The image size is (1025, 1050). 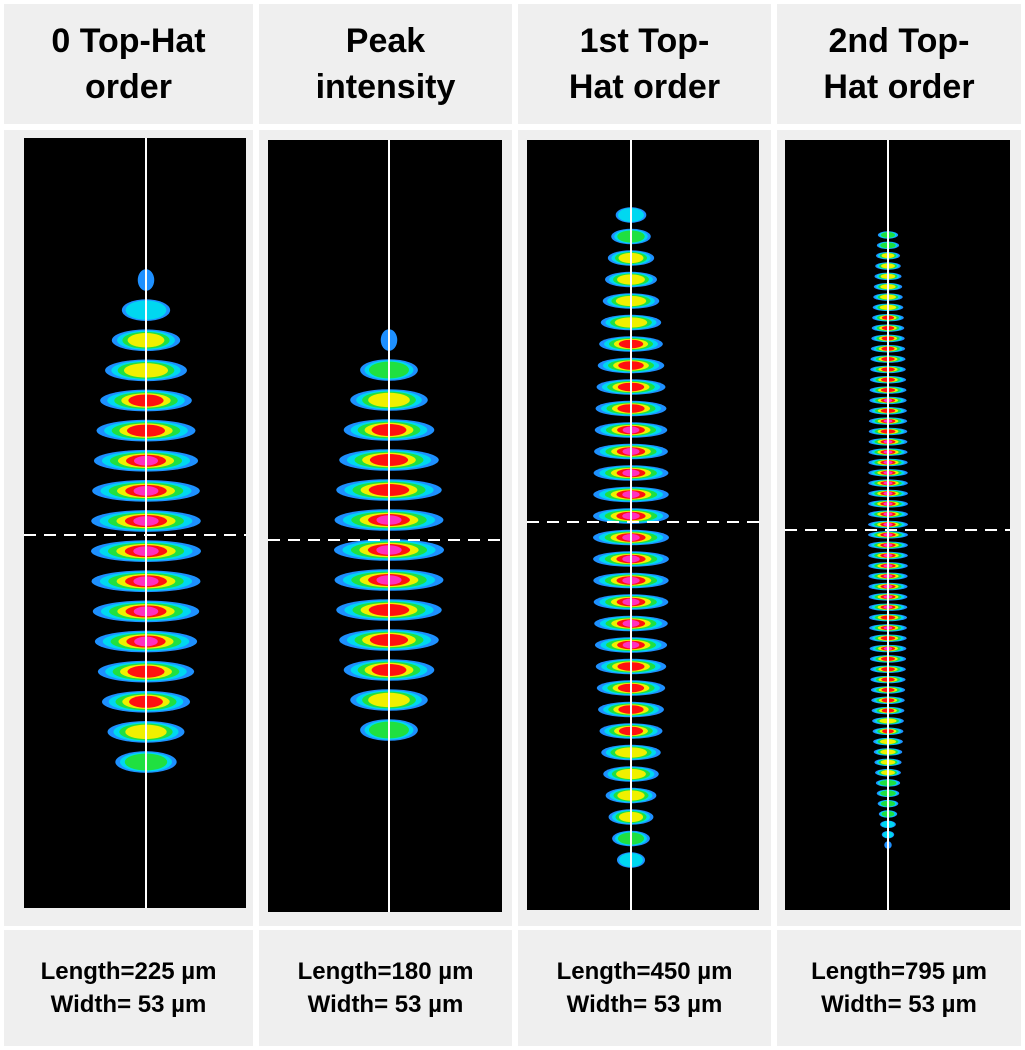 I want to click on panel-footer: Length=180 µm Width= 53 µm, so click(x=385, y=988).